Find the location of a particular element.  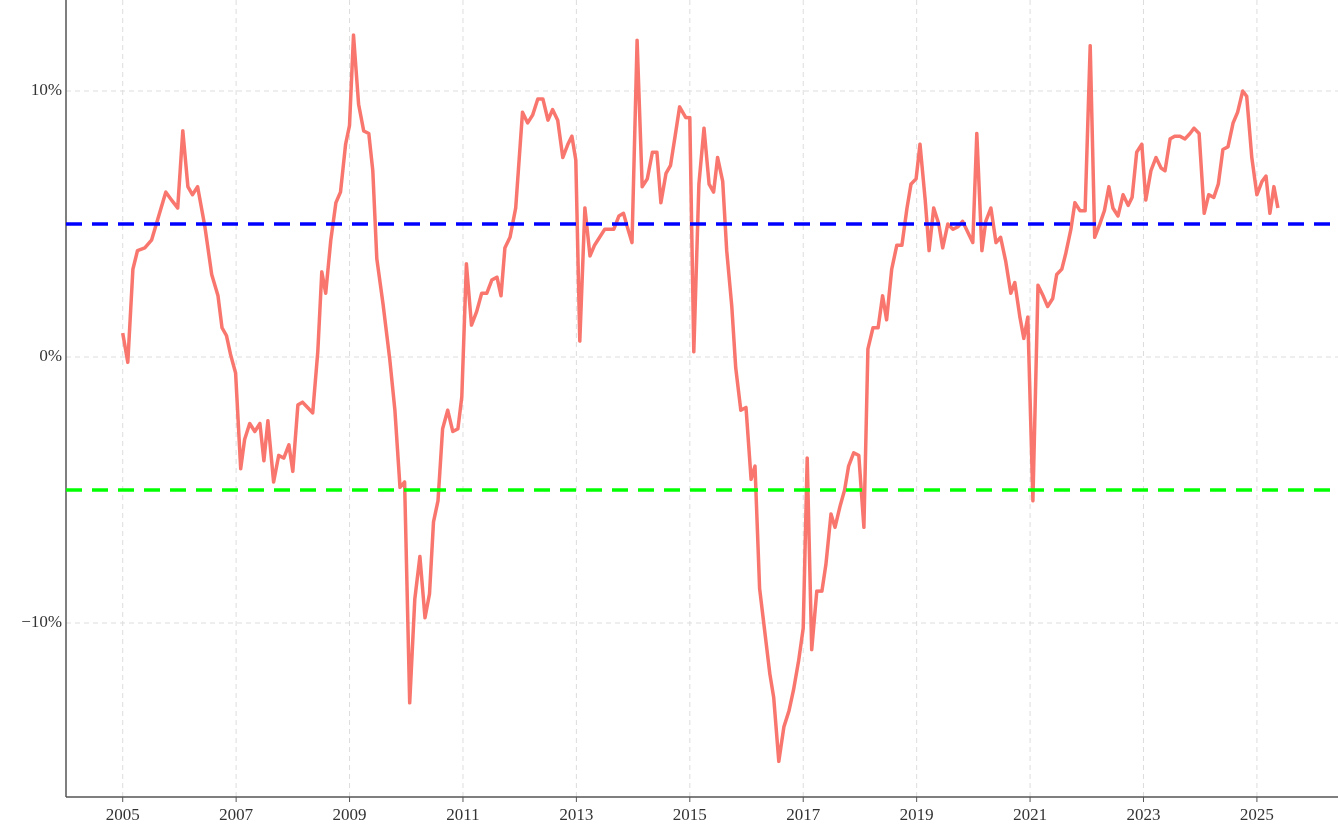

x-tick-label: 2025 is located at coordinates (1257, 814).